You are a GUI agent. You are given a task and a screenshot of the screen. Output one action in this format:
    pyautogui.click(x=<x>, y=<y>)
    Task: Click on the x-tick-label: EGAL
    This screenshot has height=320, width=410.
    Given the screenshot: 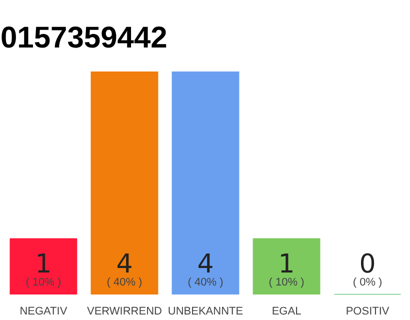 What is the action you would take?
    pyautogui.click(x=287, y=312)
    